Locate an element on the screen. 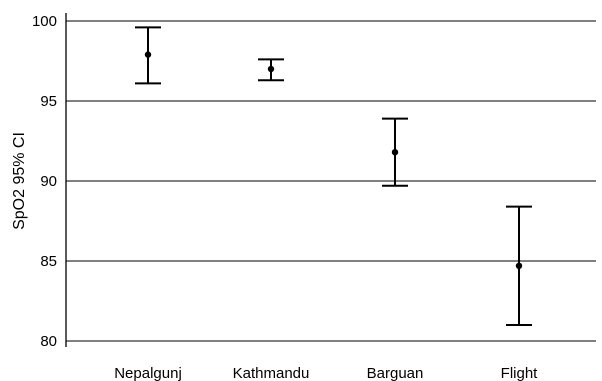 Image resolution: width=602 pixels, height=381 pixels. y-tick-label: 100 is located at coordinates (44, 21).